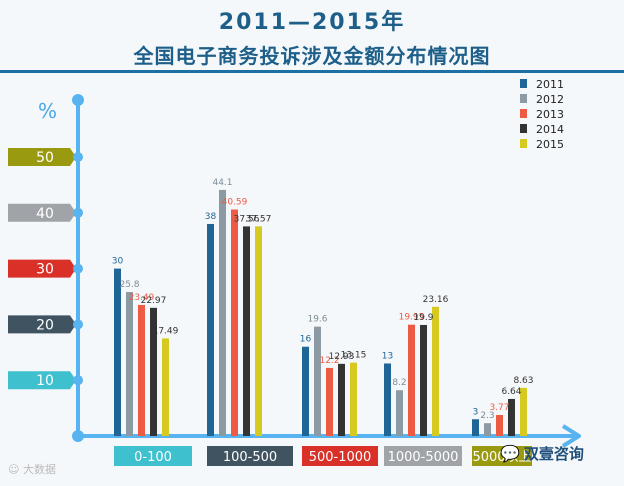  I want to click on x-category-label: 500-1000, so click(340, 457).